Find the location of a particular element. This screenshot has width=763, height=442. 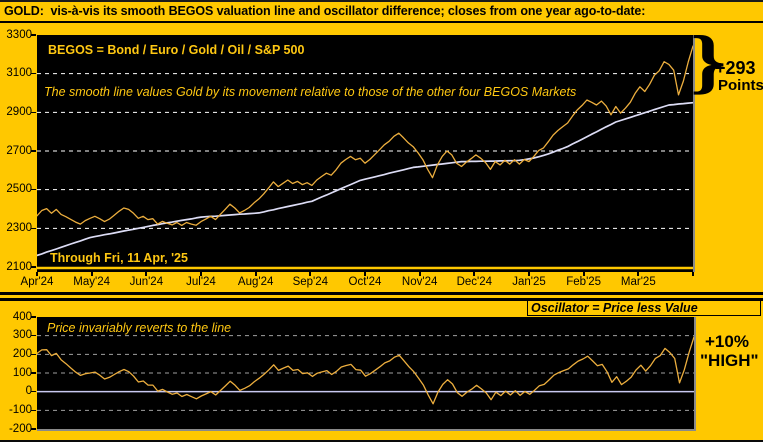

month-label: Nov'24 is located at coordinates (419, 282).